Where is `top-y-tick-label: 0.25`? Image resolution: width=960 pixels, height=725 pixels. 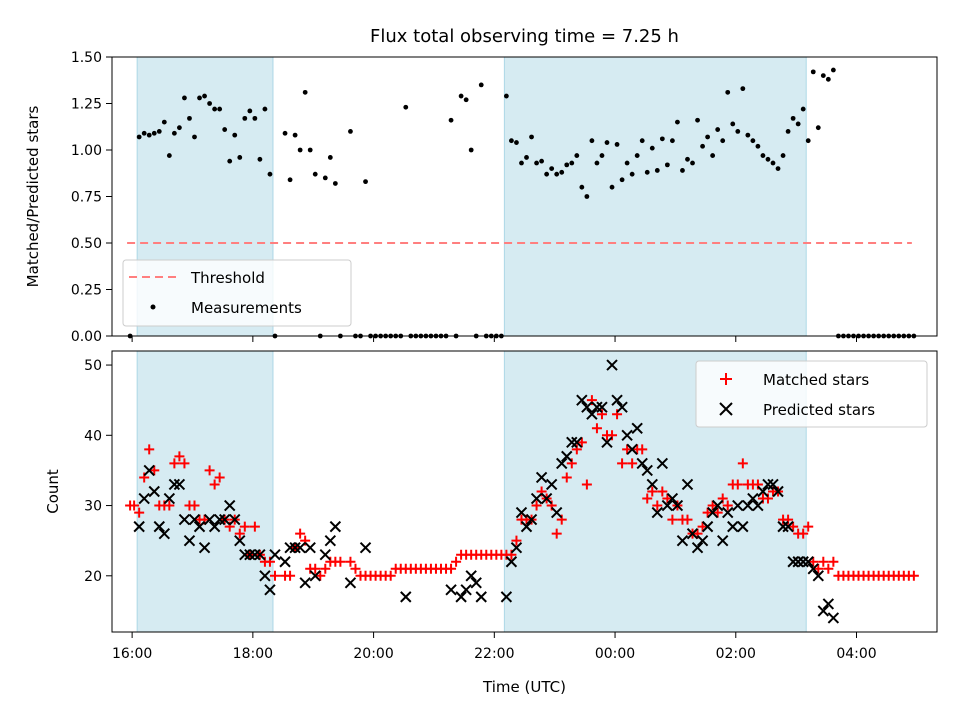
top-y-tick-label: 0.25 is located at coordinates (86, 291).